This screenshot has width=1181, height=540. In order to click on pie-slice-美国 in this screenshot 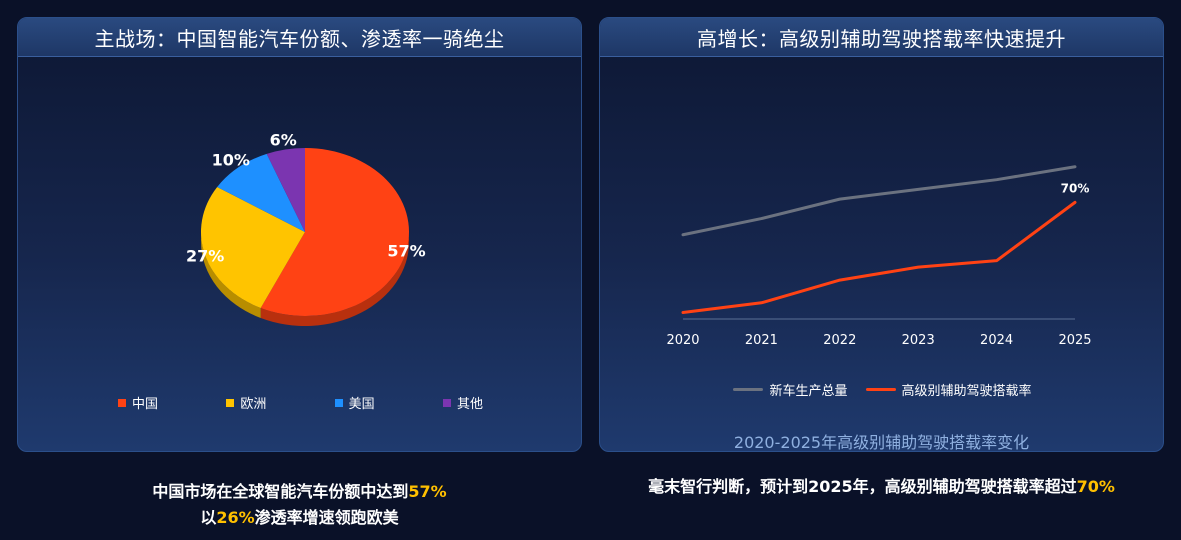, I will do `click(261, 192)`.